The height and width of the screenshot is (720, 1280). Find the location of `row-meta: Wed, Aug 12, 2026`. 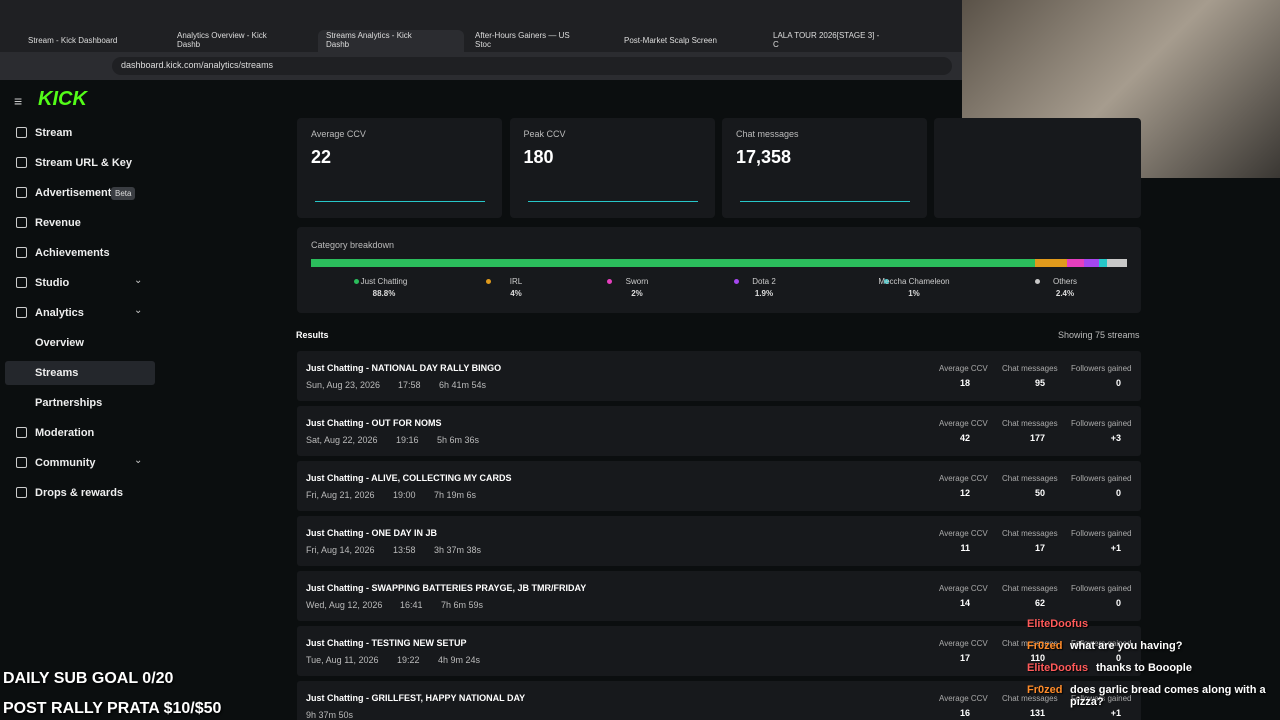

row-meta: Wed, Aug 12, 2026 is located at coordinates (344, 605).